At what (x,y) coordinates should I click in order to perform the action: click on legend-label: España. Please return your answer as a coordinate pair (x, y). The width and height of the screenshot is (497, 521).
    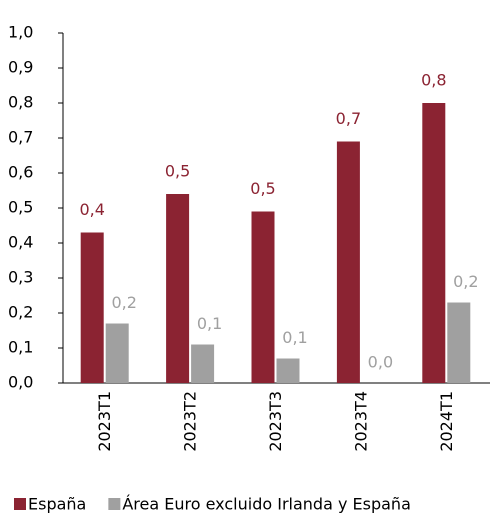
    Looking at the image, I should click on (57, 504).